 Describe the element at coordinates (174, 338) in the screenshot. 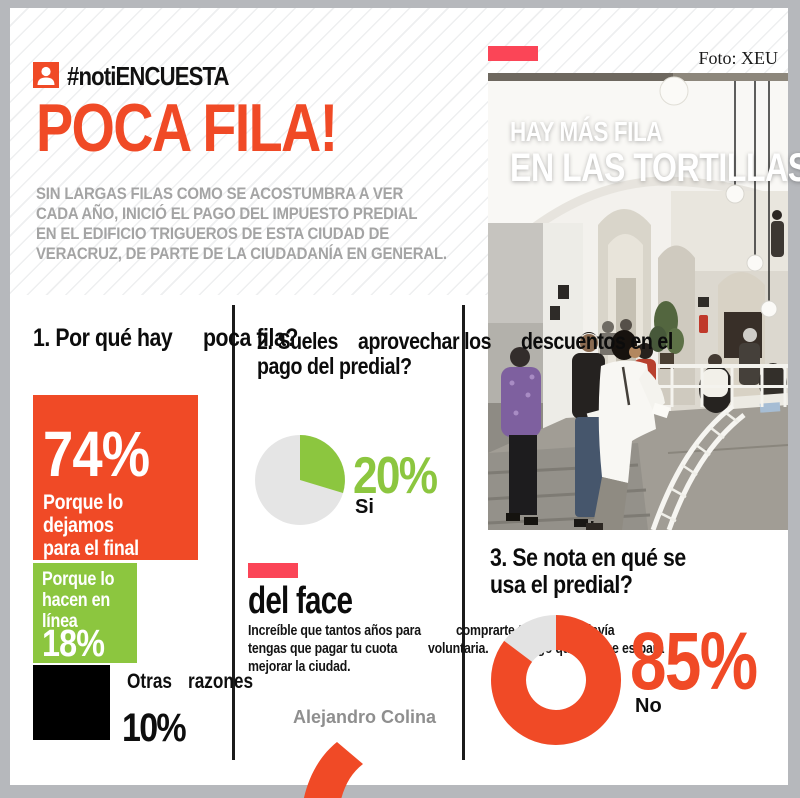

I see `q1-heading: 1. Por qué hay poca fila?` at that location.